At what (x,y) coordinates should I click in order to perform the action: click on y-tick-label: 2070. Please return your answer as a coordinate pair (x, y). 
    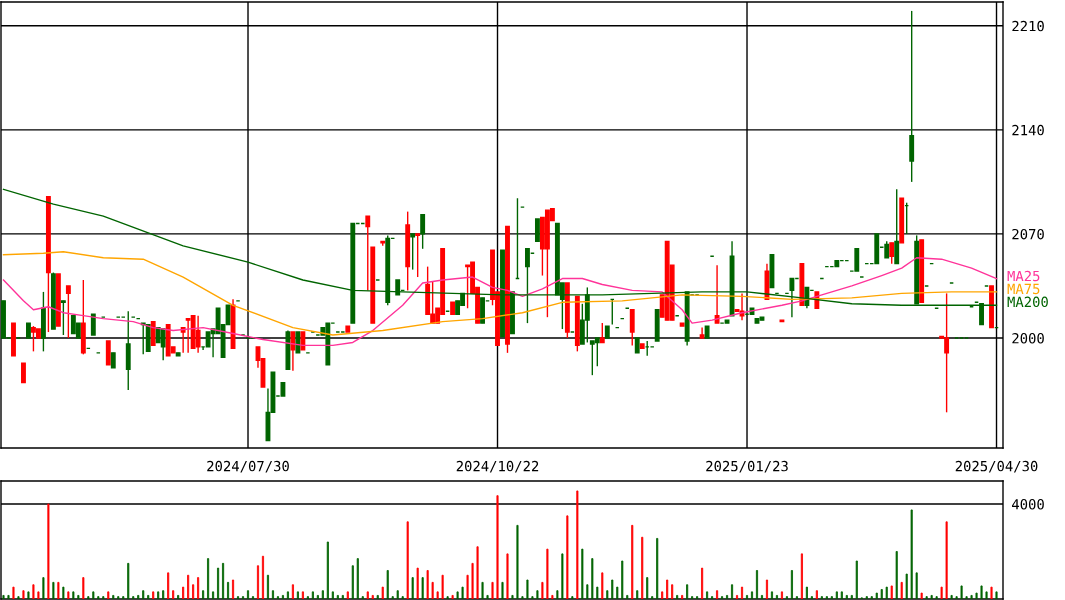
    Looking at the image, I should click on (1028, 234).